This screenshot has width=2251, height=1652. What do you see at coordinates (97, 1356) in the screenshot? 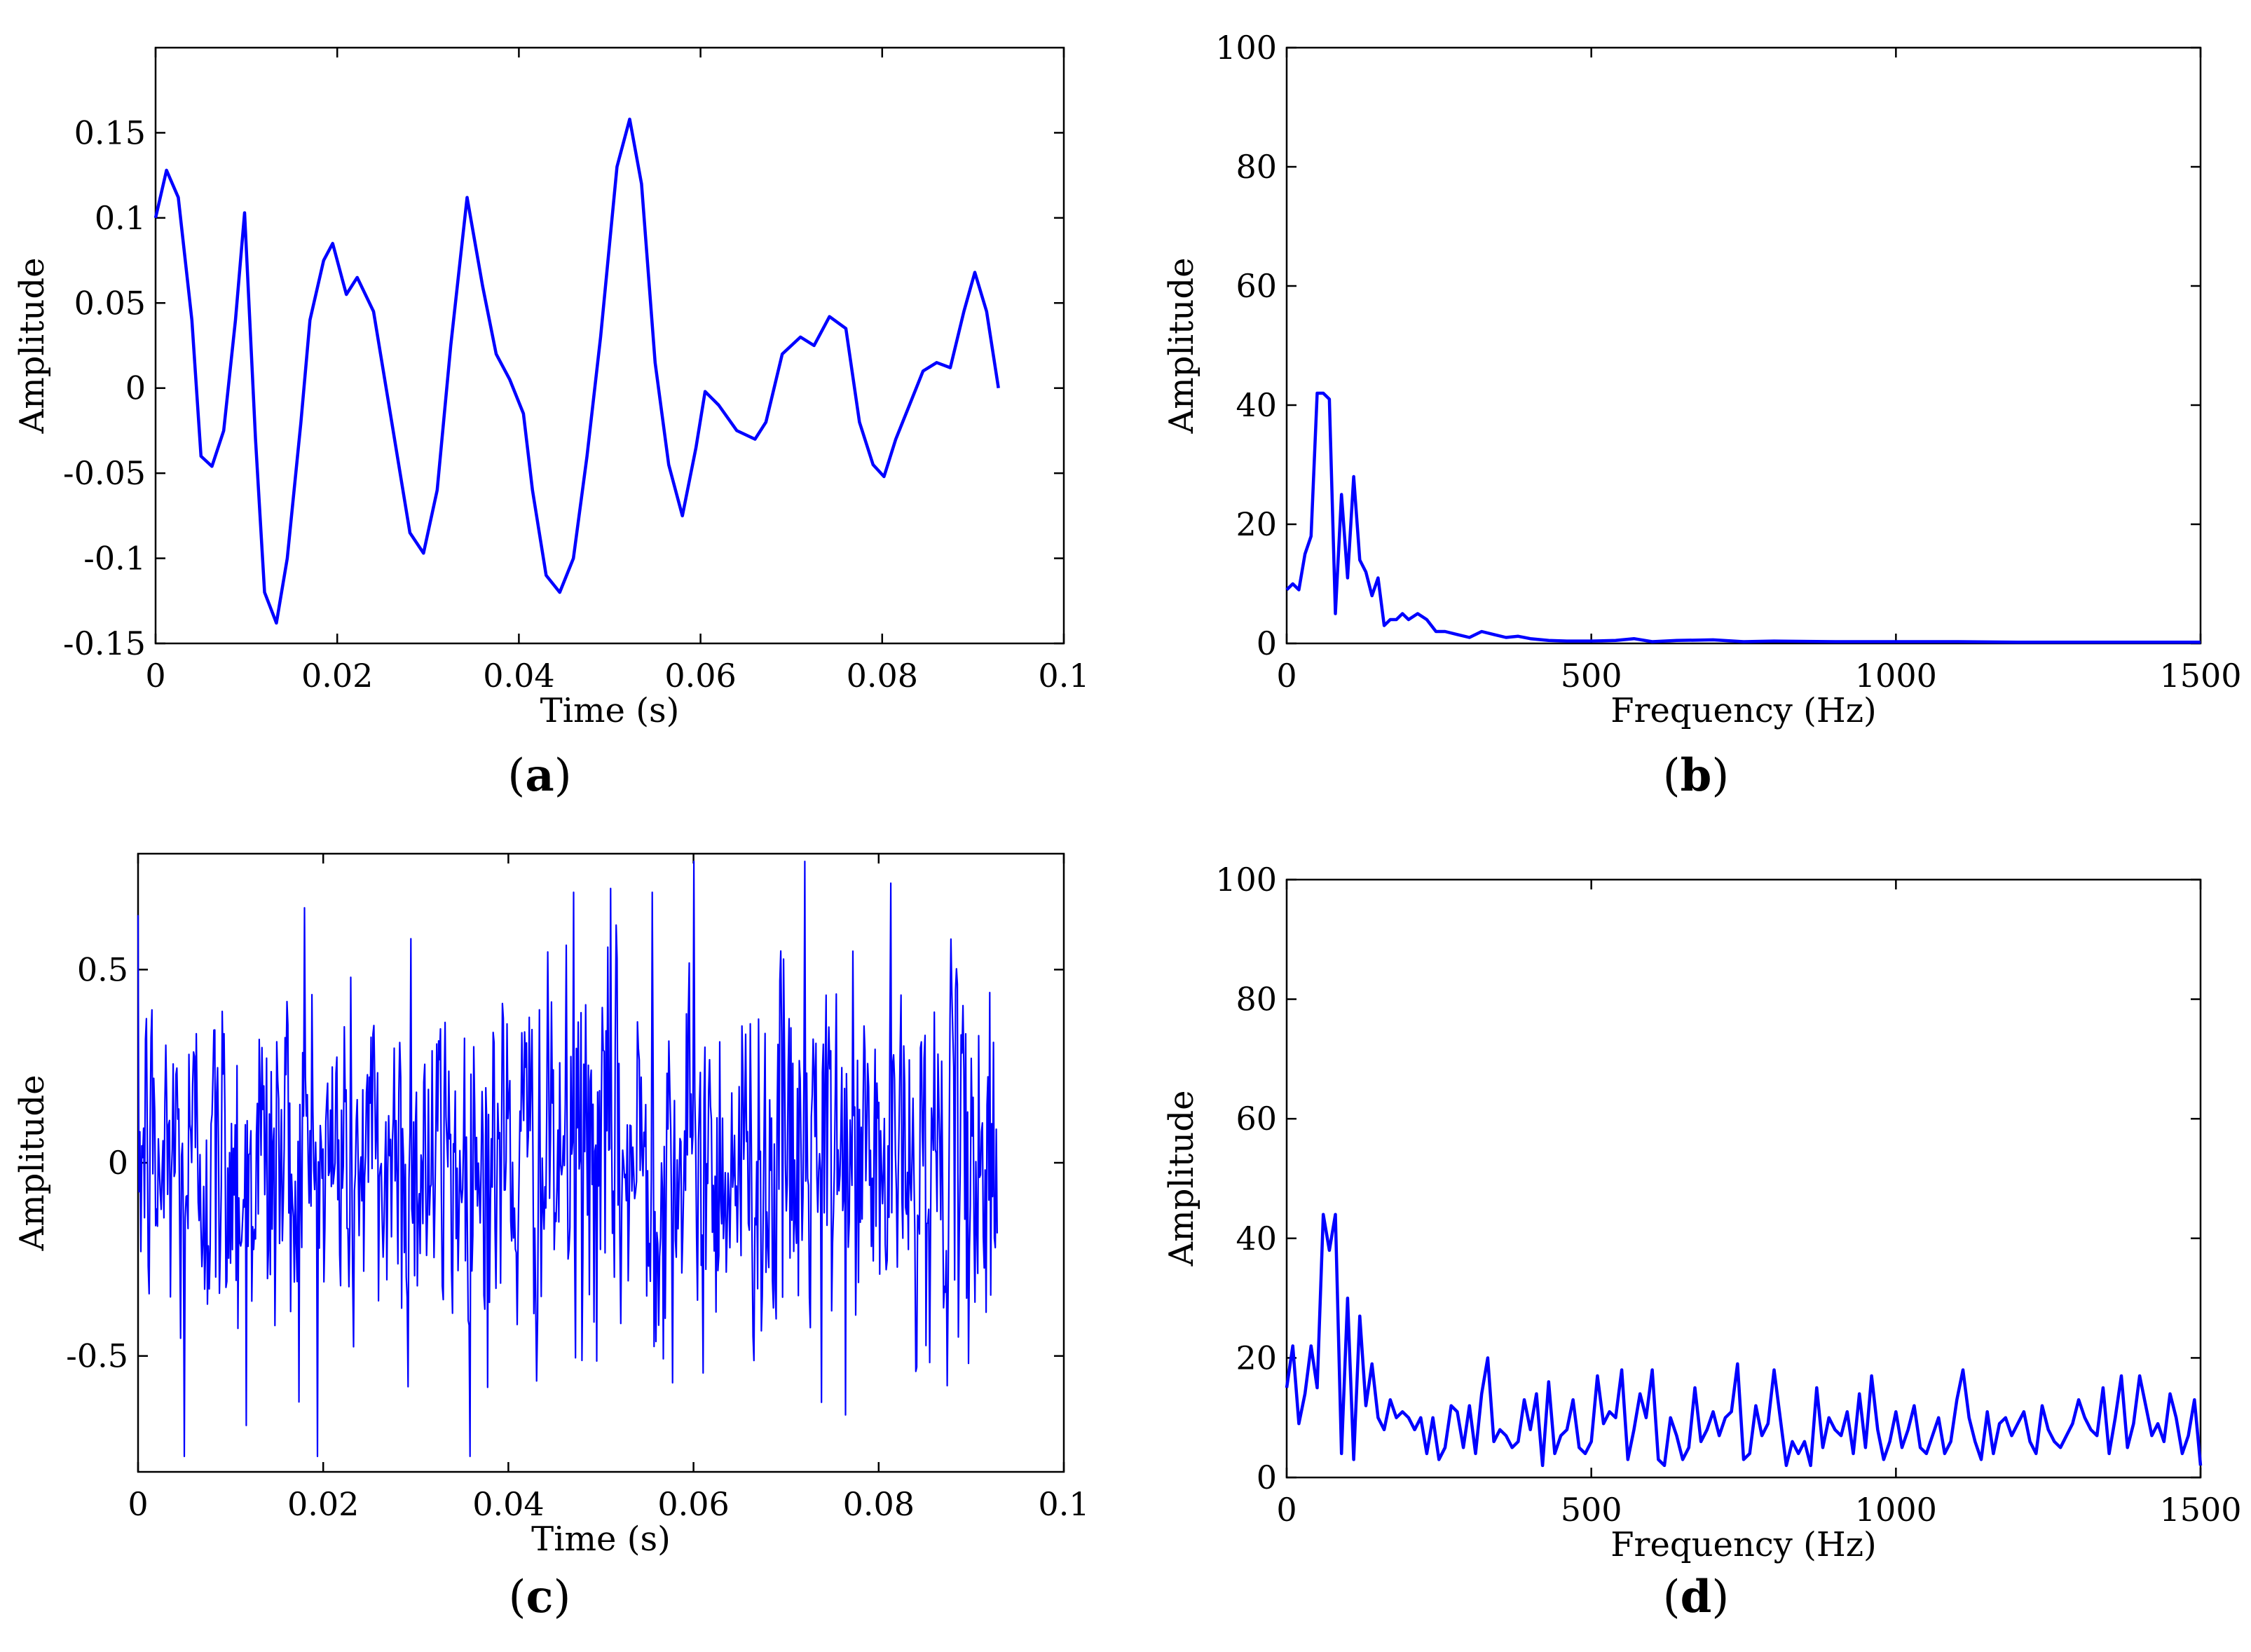
I see `y-tick-label: -0.5` at bounding box center [97, 1356].